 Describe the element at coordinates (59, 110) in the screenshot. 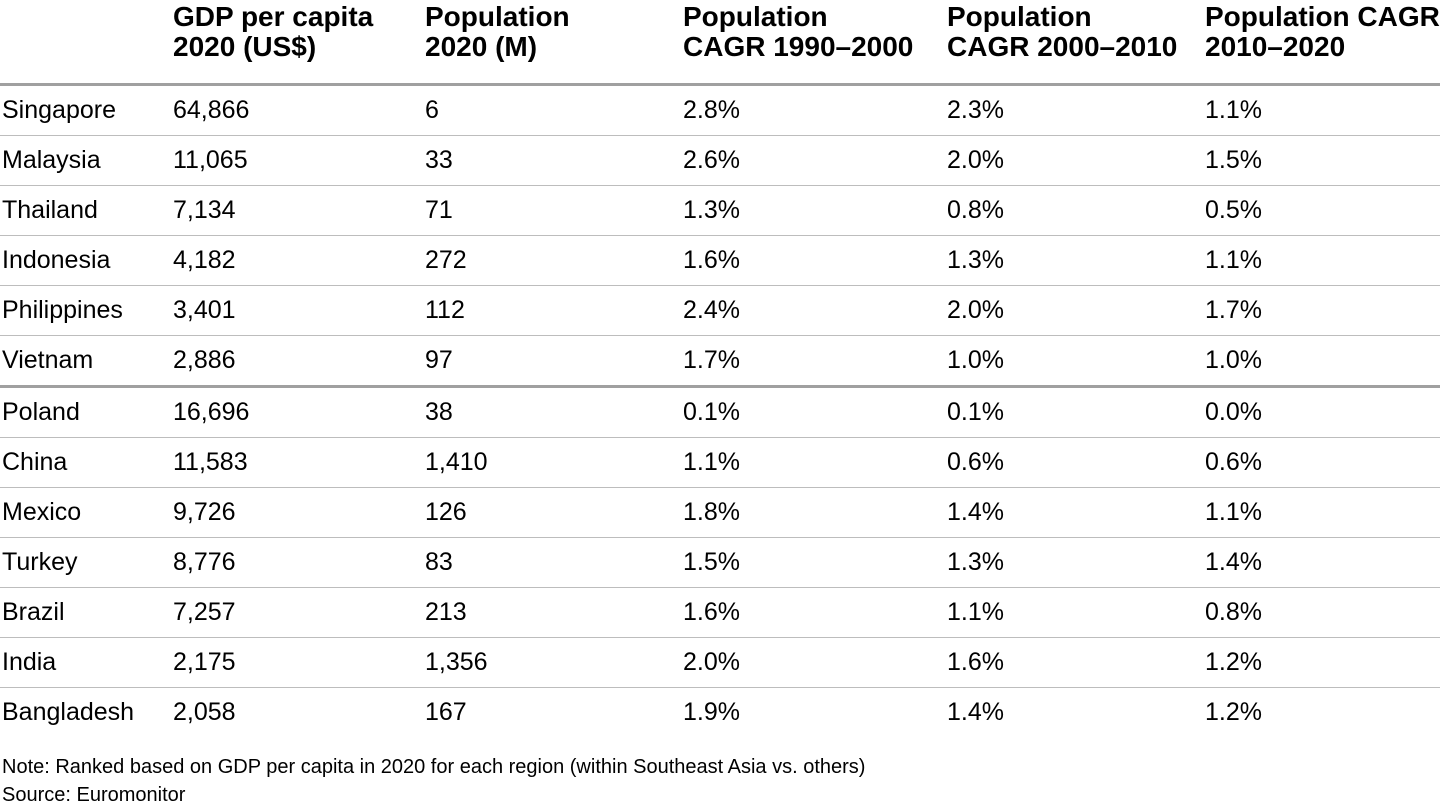

I see `country-cell: Singapore` at that location.